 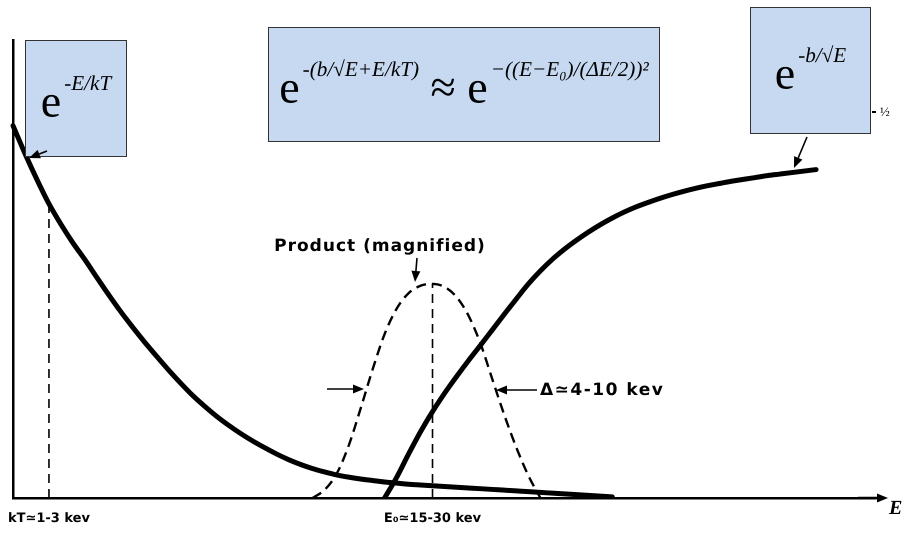 I want to click on formula-box: e$^{-E/kT}$, so click(x=76, y=98).